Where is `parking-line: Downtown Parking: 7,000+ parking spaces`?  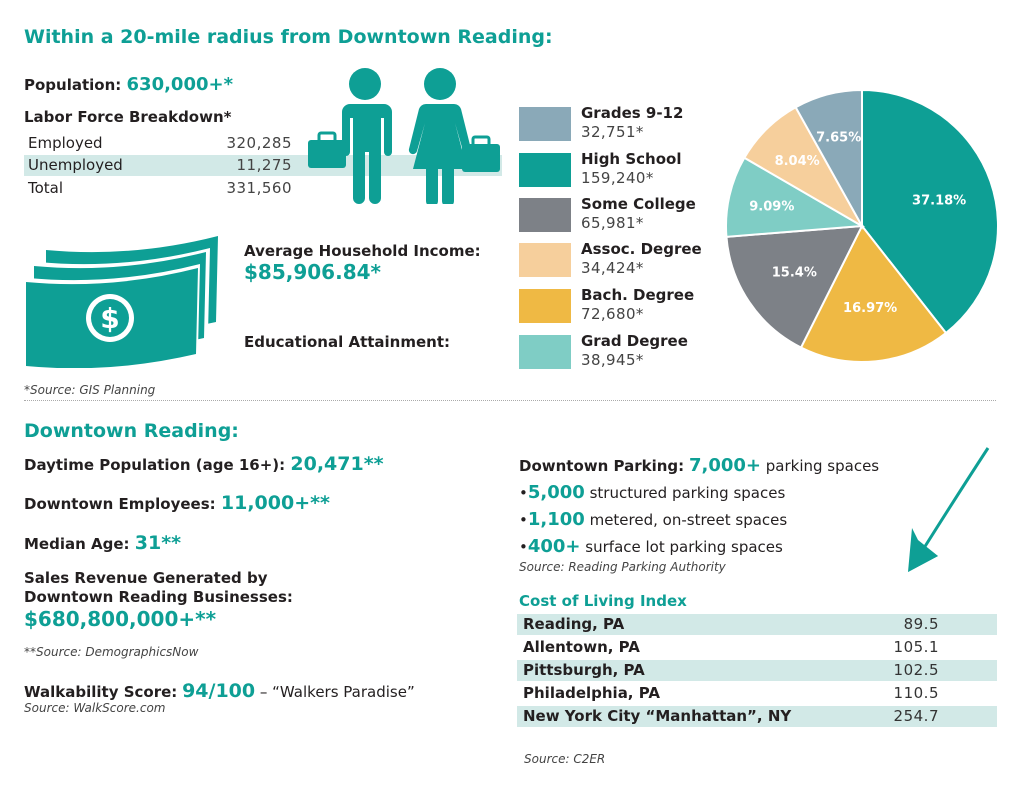
parking-line: Downtown Parking: 7,000+ parking spaces is located at coordinates (699, 465).